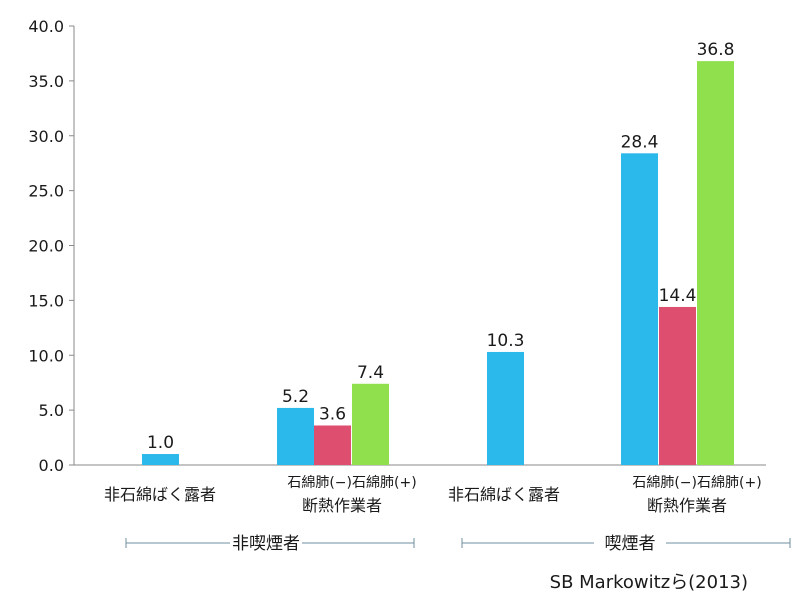 This screenshot has height=599, width=801. I want to click on bar-value-label: 7.4, so click(370, 373).